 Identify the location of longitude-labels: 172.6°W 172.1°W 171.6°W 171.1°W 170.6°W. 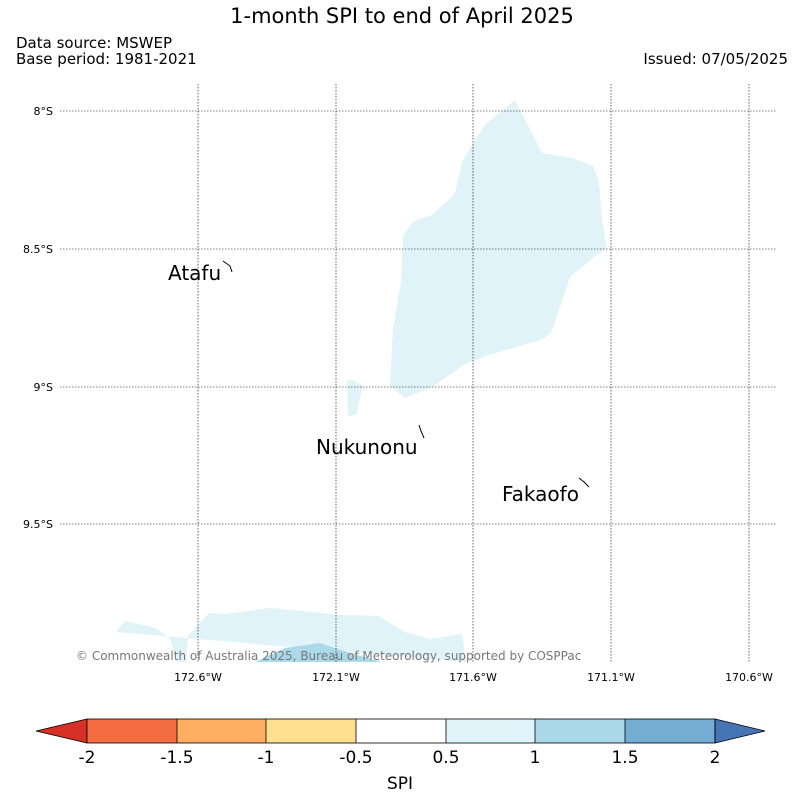
(473, 677).